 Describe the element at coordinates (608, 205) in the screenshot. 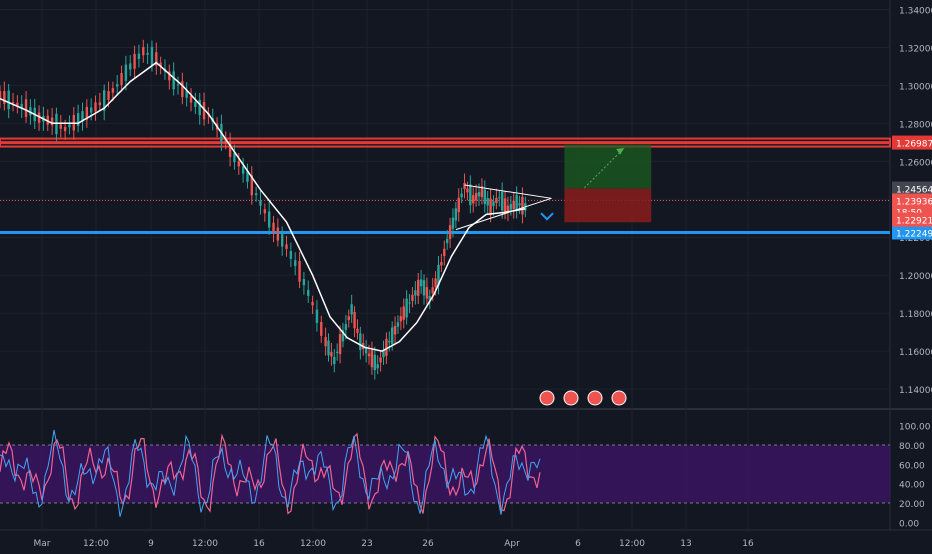

I see `position-stop-zone` at that location.